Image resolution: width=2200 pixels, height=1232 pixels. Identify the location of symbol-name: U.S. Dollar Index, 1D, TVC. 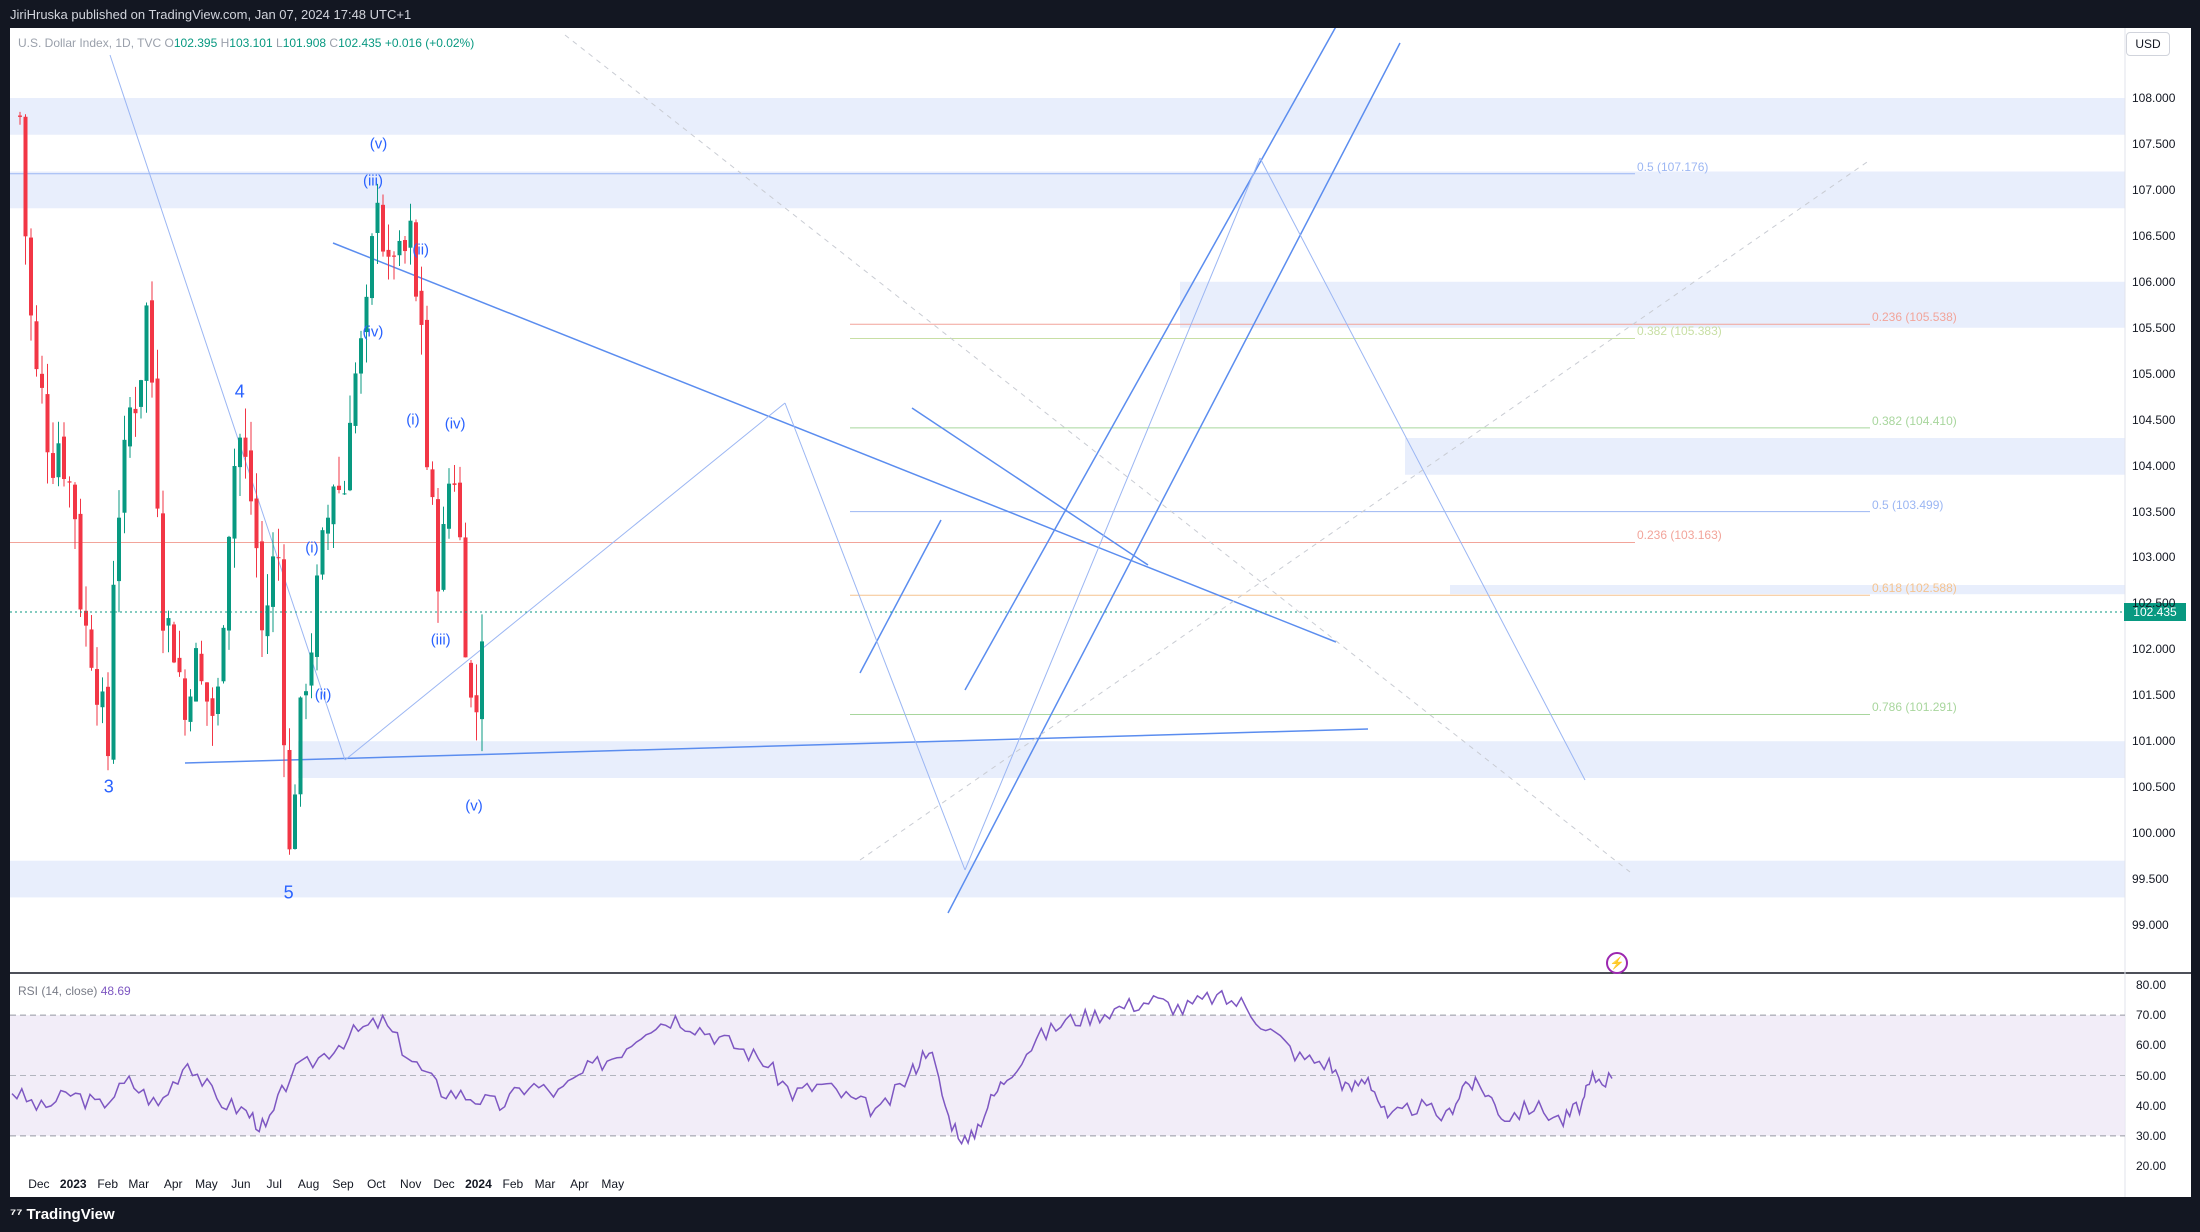
(90, 43).